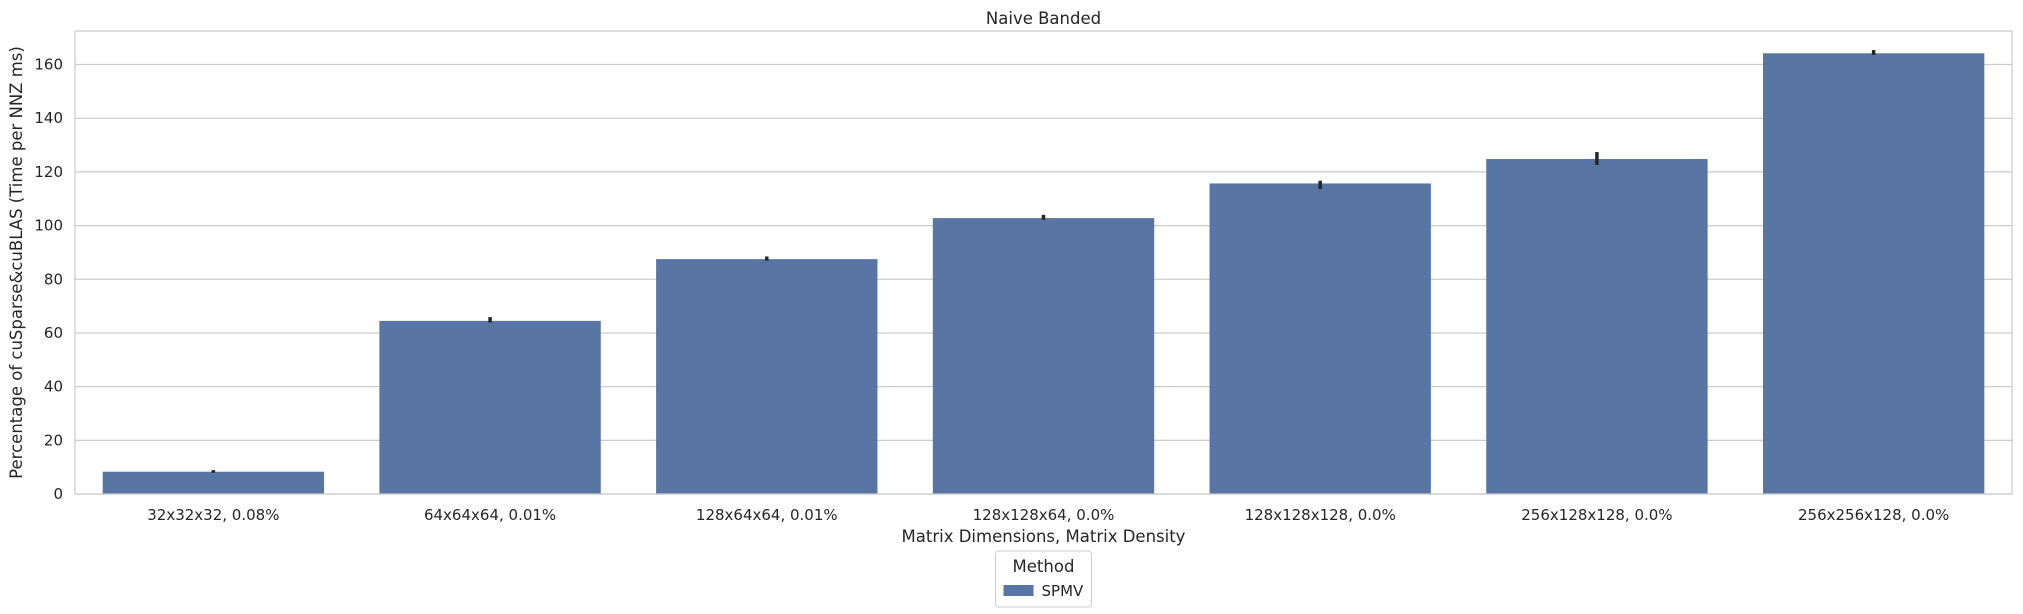  What do you see at coordinates (58, 494) in the screenshot?
I see `y-tick-label: 0` at bounding box center [58, 494].